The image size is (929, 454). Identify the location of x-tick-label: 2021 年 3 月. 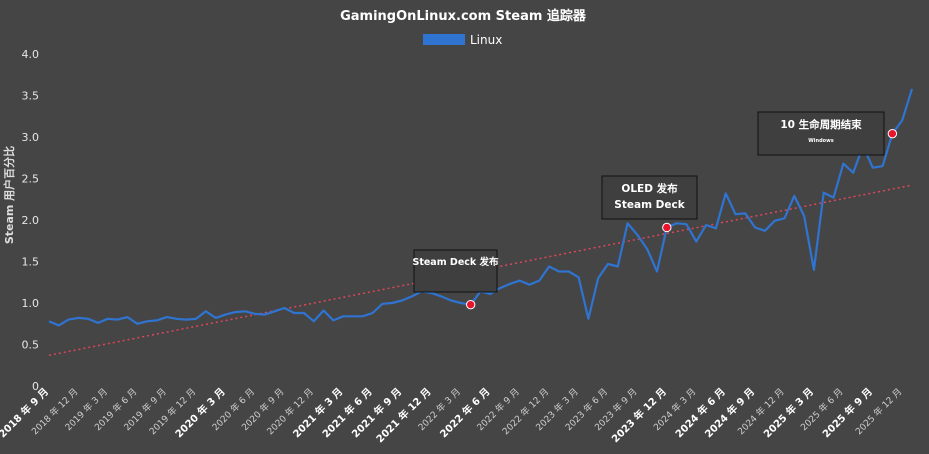
(317, 412).